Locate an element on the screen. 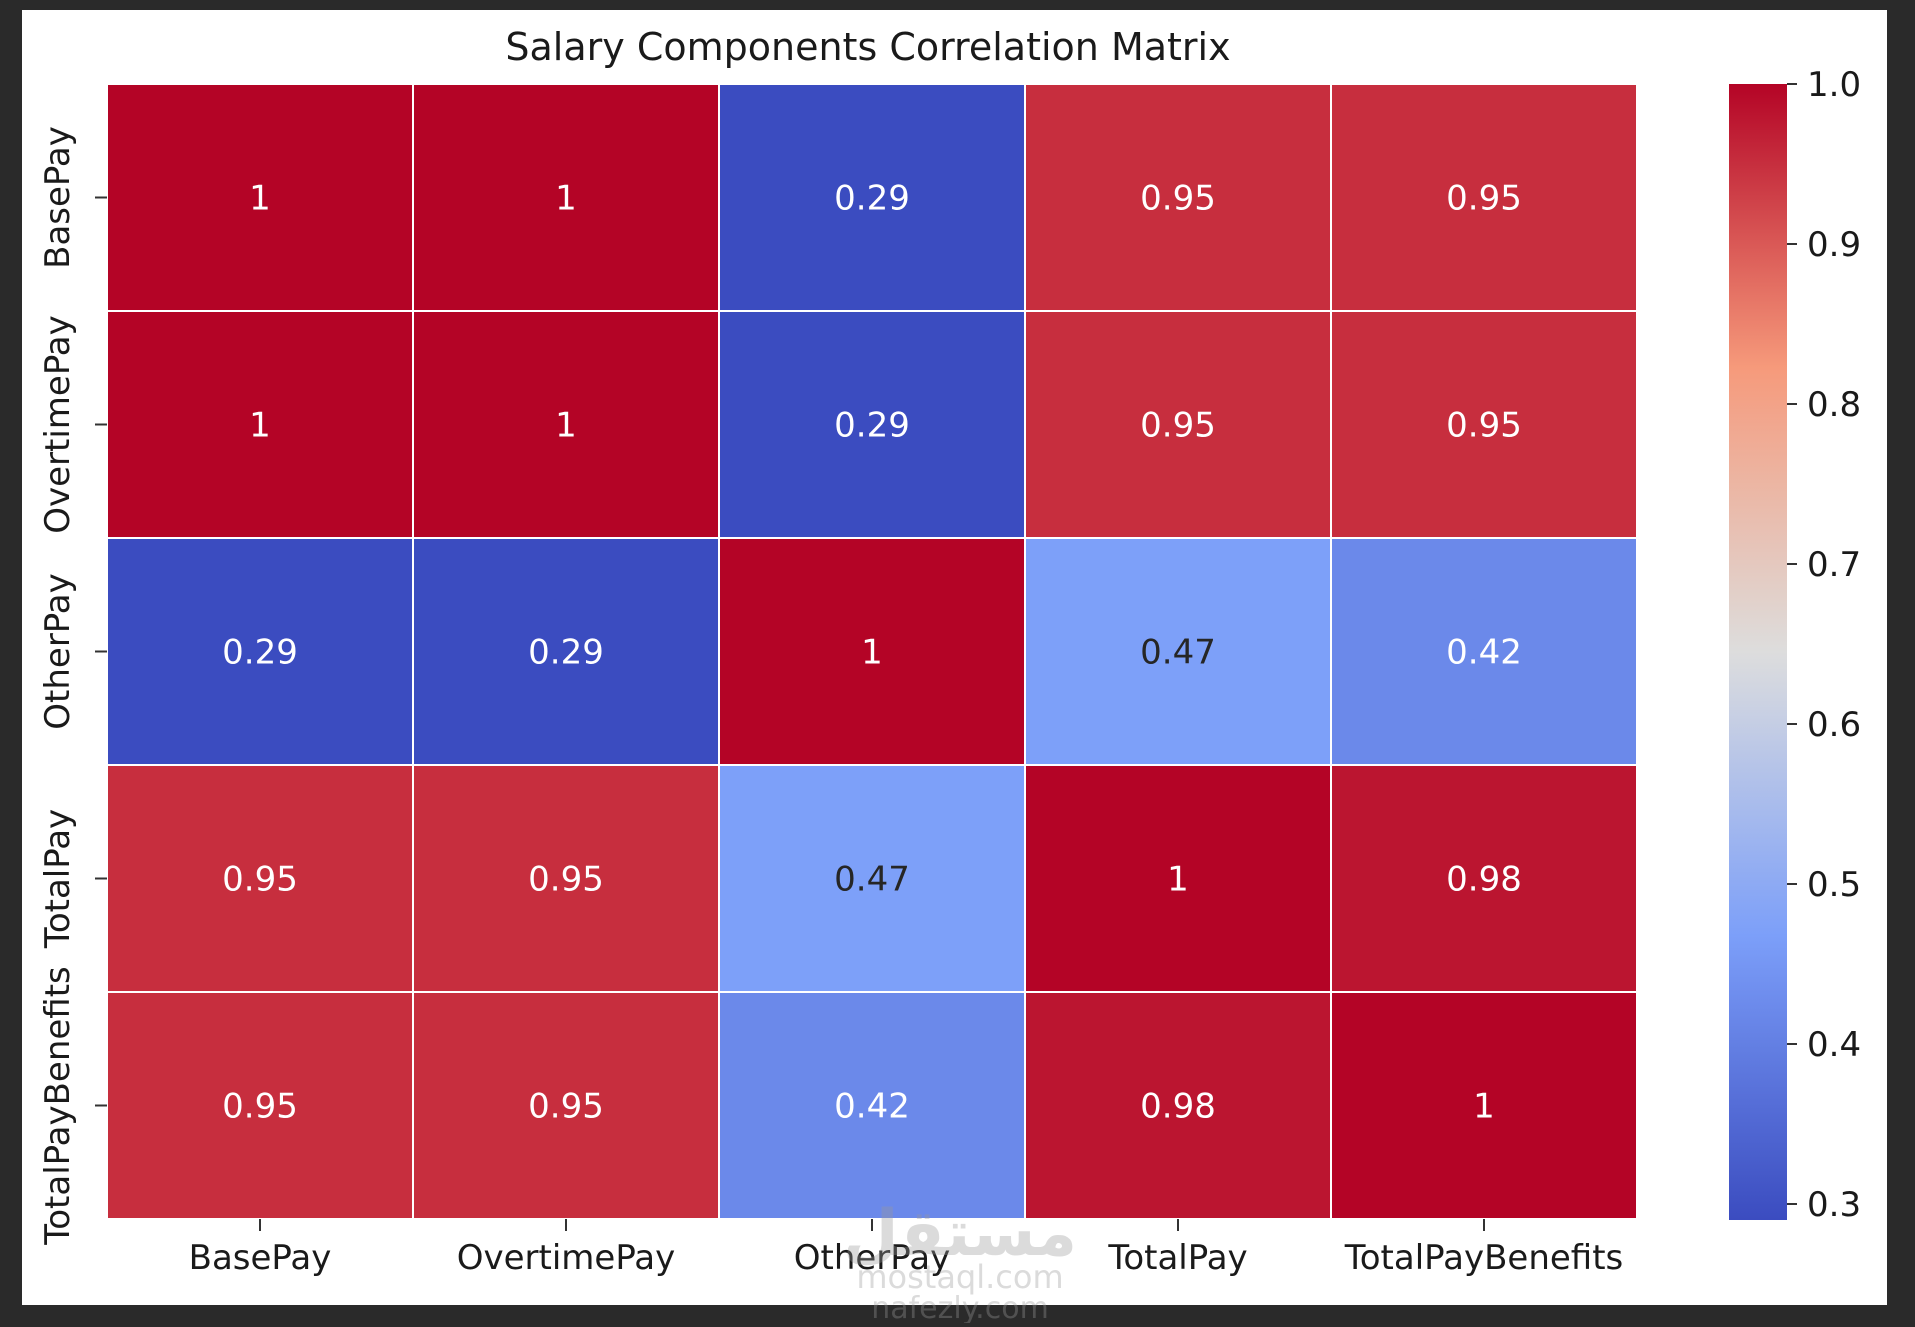 The image size is (1915, 1327). x-tick-label: OvertimePay is located at coordinates (566, 1258).